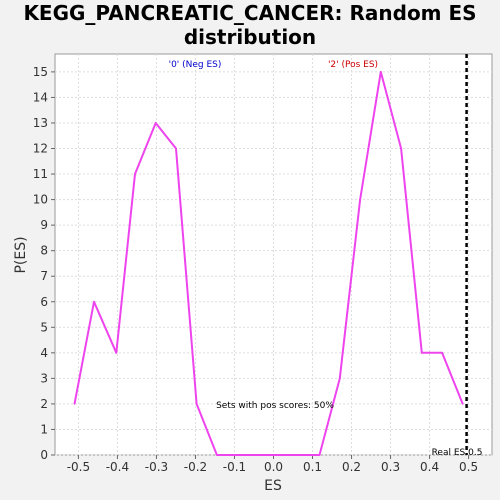 The image size is (500, 500). What do you see at coordinates (312, 467) in the screenshot?
I see `x-tick-label: 0.1` at bounding box center [312, 467].